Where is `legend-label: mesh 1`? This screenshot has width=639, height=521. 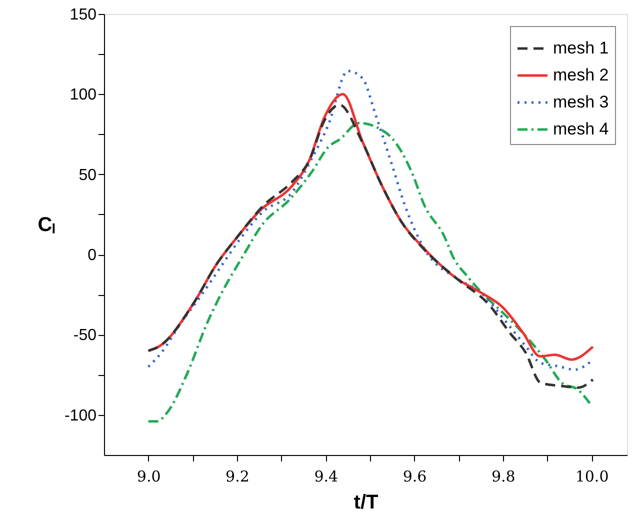
legend-label: mesh 1 is located at coordinates (581, 48).